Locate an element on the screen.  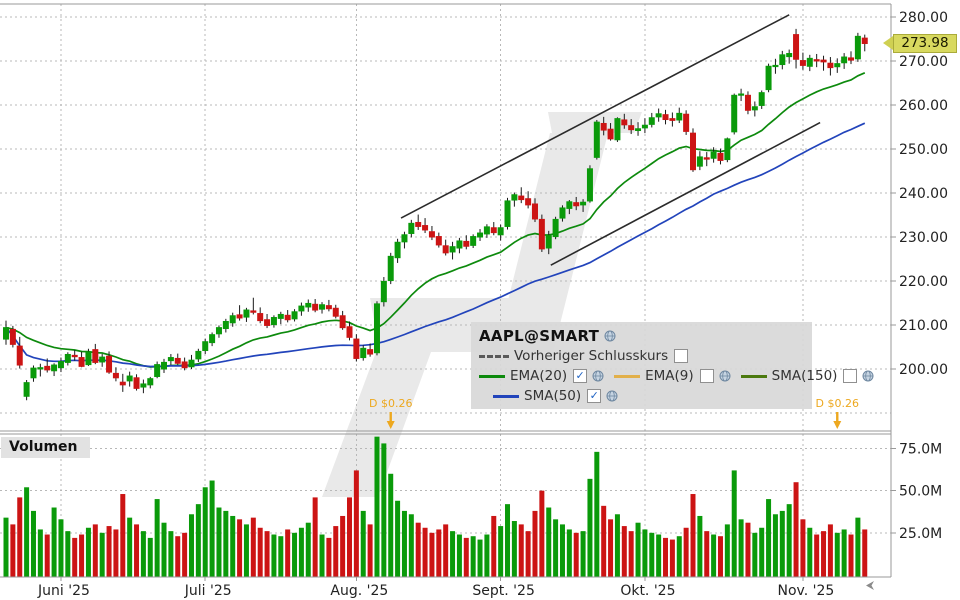
globe-icon is located at coordinates (612, 396).